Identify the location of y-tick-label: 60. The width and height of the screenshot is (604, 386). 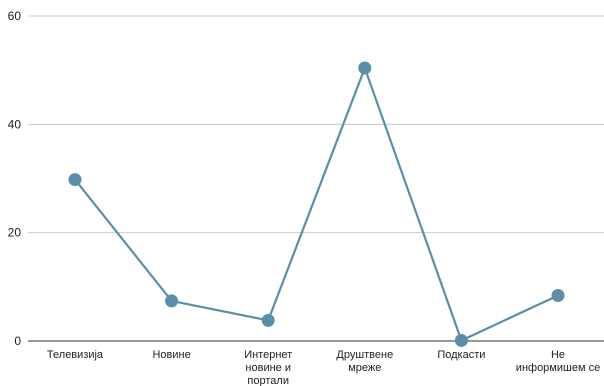
(15, 16).